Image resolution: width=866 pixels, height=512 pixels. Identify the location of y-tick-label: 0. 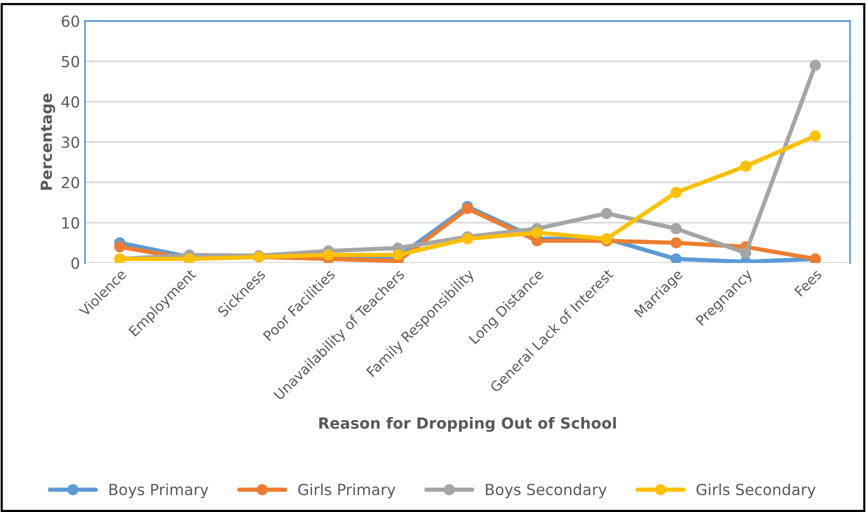
(75, 263).